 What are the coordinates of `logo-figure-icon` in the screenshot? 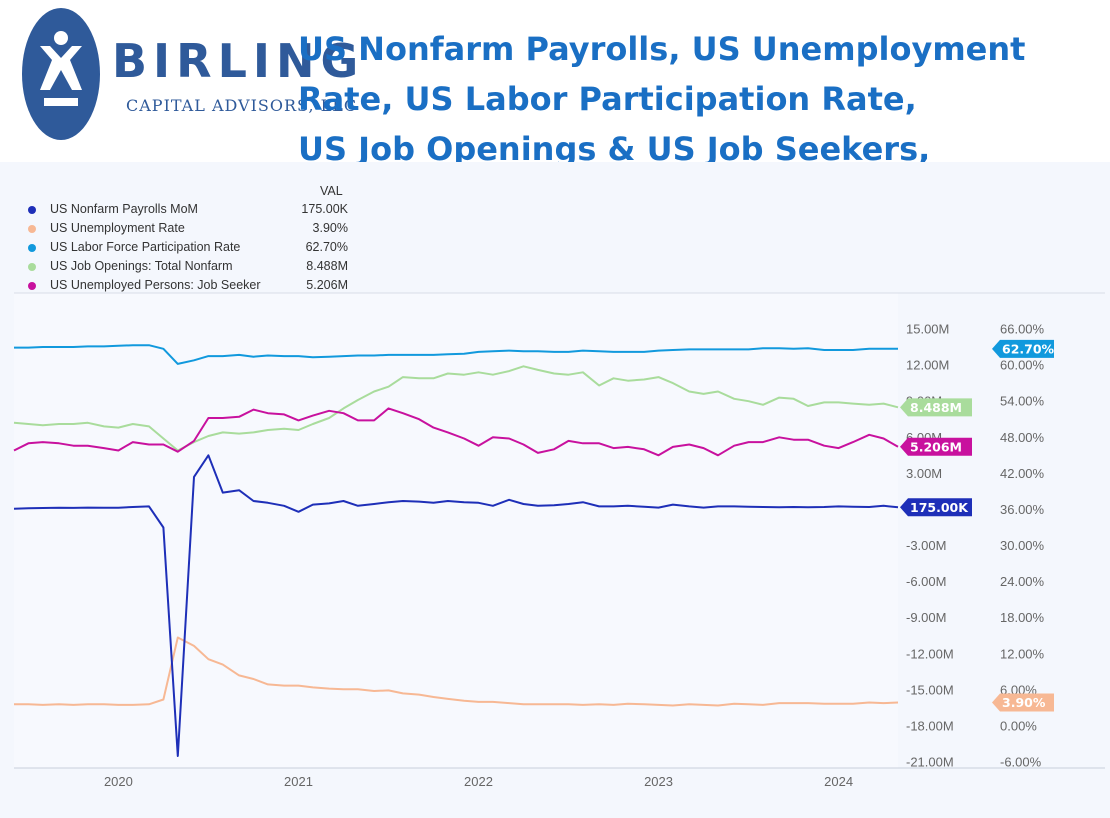 It's located at (61, 68).